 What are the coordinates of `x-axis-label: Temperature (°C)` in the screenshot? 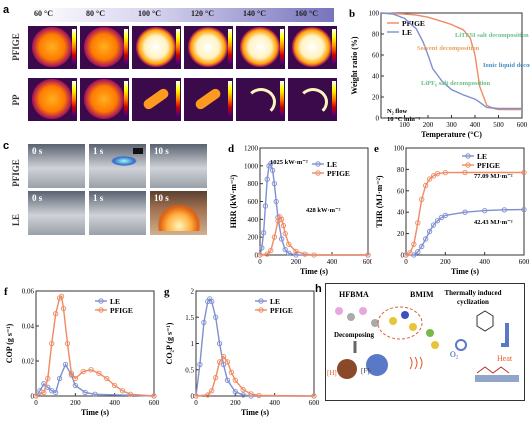 It's located at (451, 134).